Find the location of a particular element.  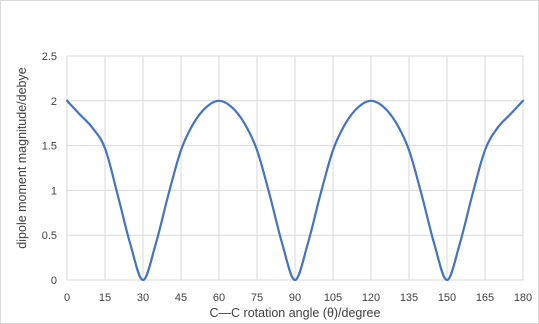

y-tick-label: 0.5 is located at coordinates (49, 236).